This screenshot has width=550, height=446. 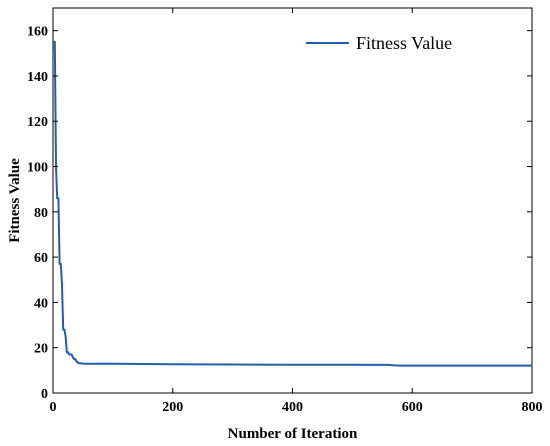 I want to click on y-tick-label: 0, so click(x=44, y=394).